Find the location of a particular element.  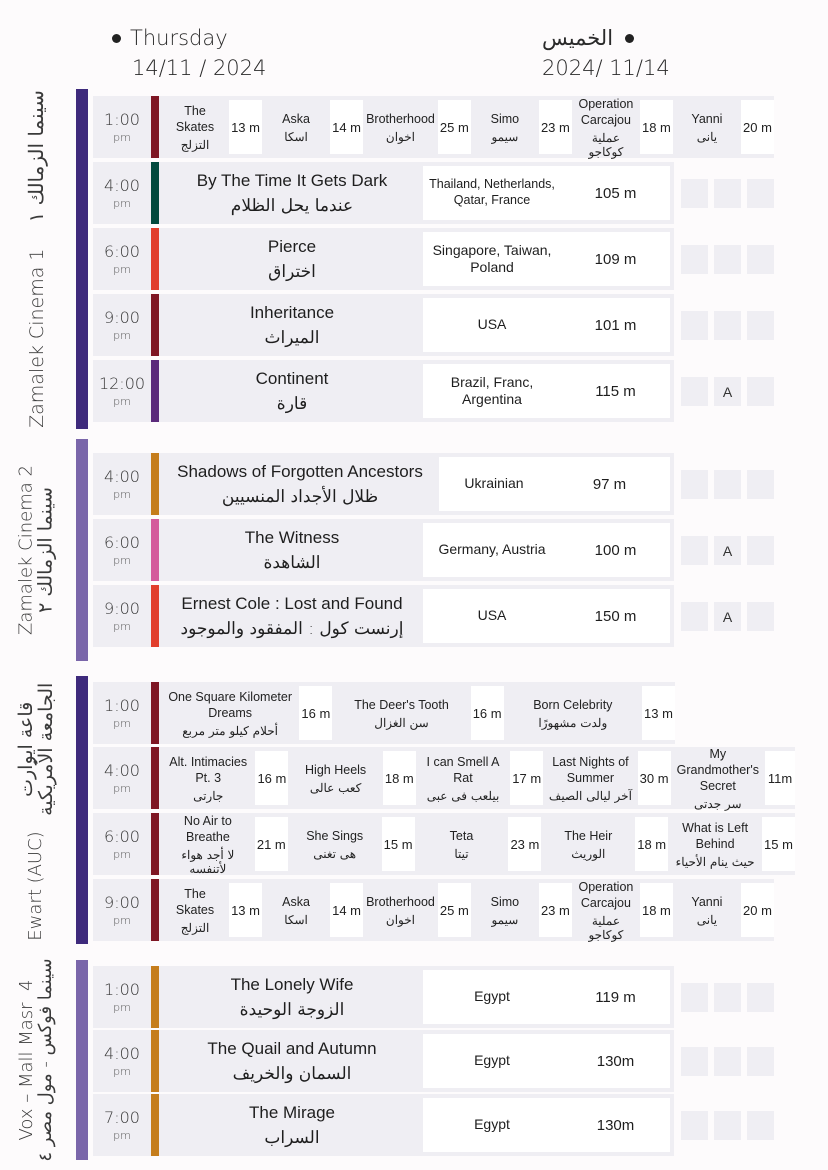

film-title: The Quail and Autumn السمان والخريف is located at coordinates (292, 1061).